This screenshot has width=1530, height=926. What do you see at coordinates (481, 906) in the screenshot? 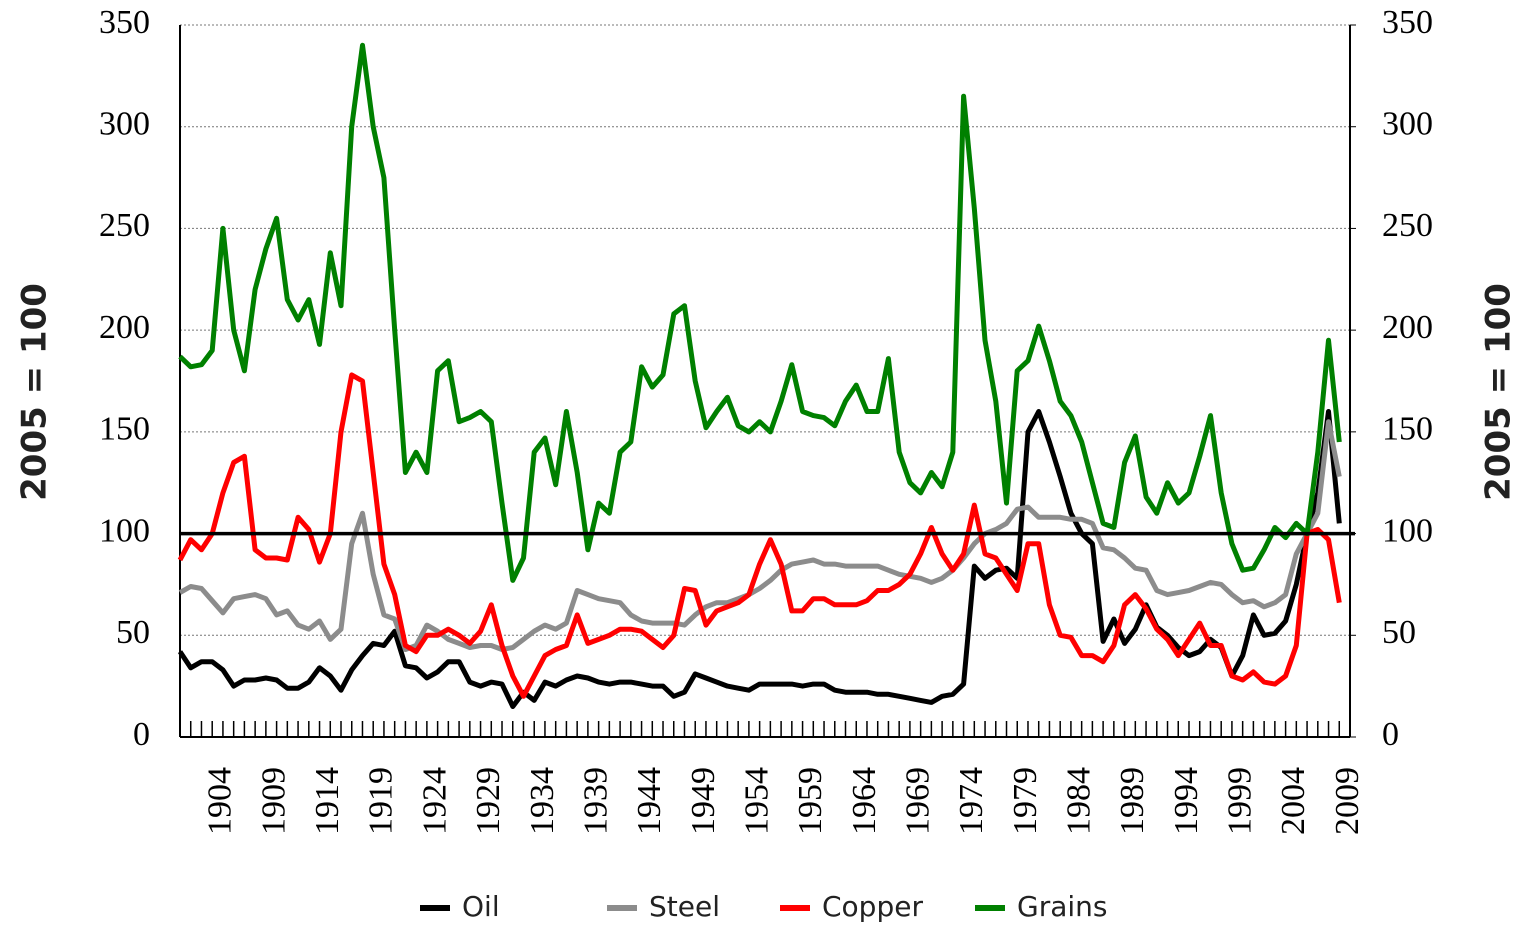
I see `legend-label: Oil` at bounding box center [481, 906].